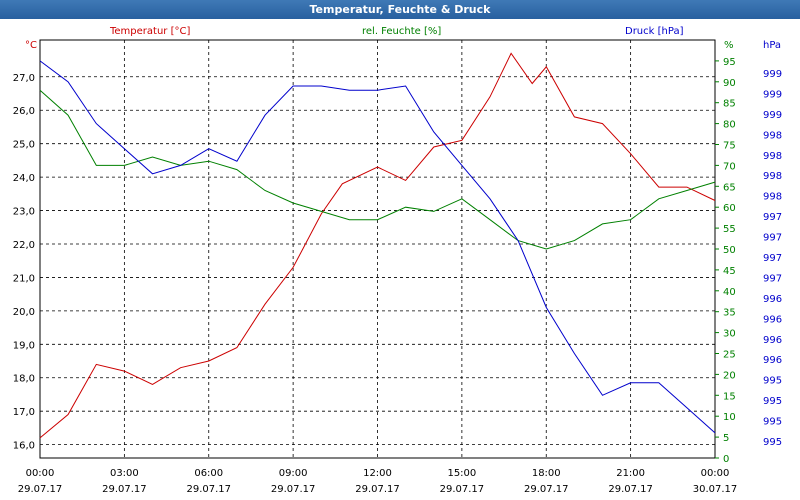 This screenshot has height=500, width=800. What do you see at coordinates (24, 78) in the screenshot?
I see `temperature-tick-label: 27,0` at bounding box center [24, 78].